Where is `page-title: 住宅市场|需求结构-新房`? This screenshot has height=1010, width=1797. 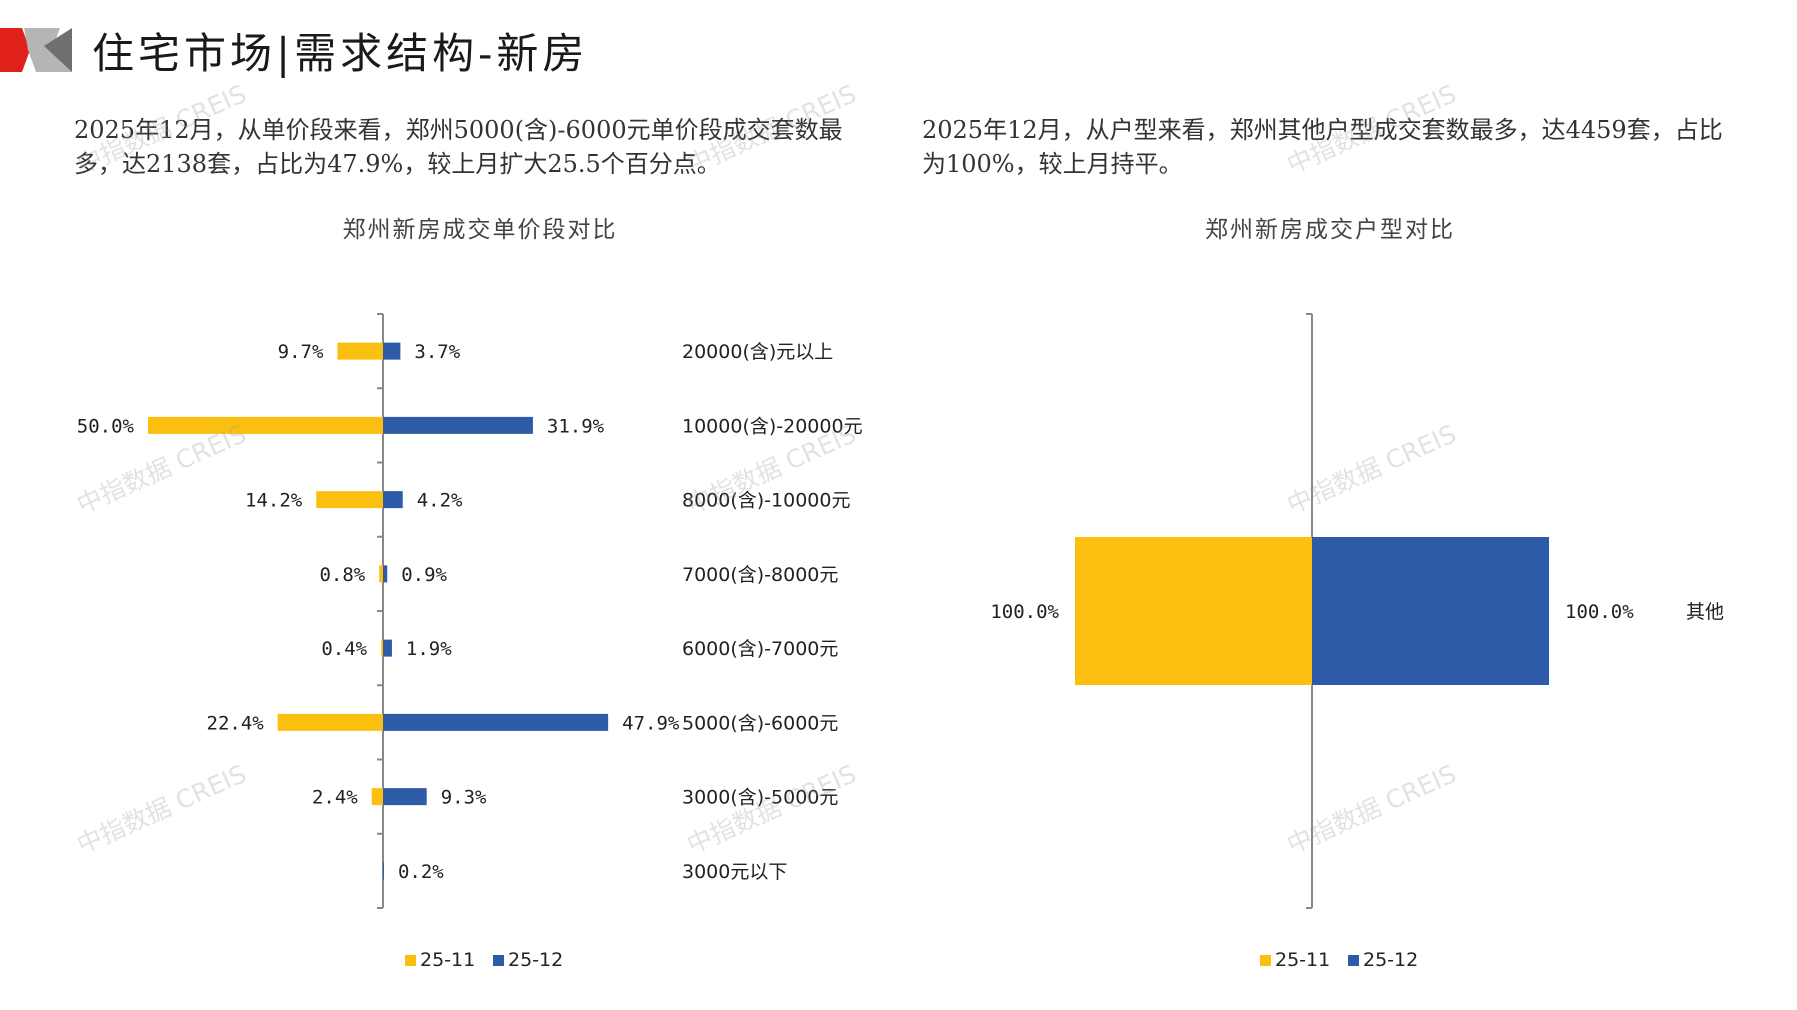
page-title: 住宅市场|需求结构-新房 is located at coordinates (340, 53).